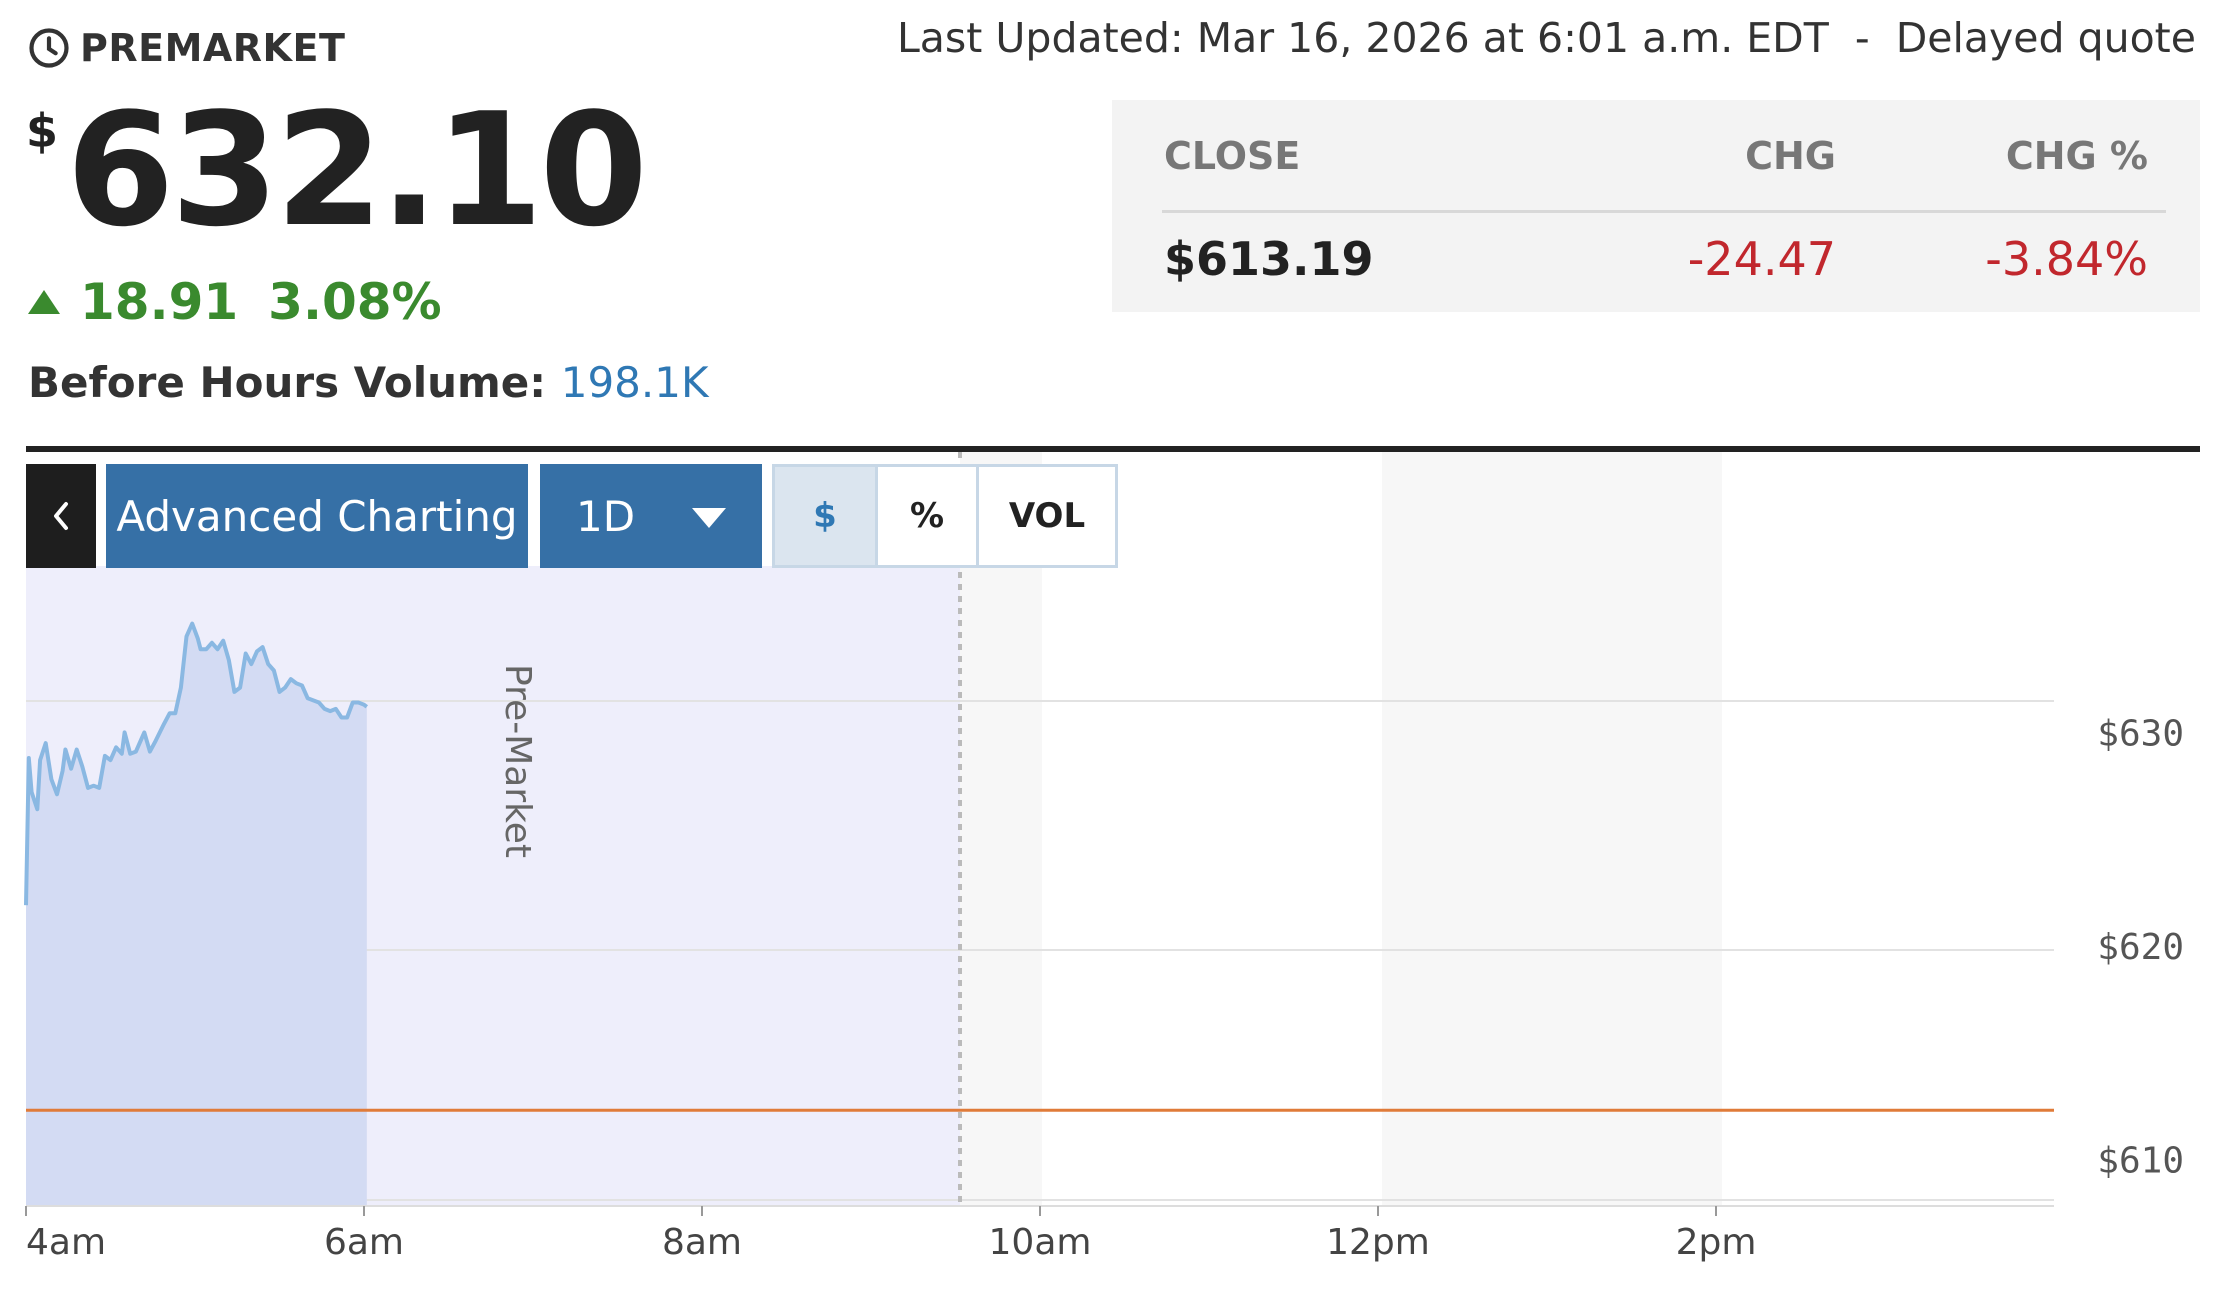 The width and height of the screenshot is (2216, 1294). What do you see at coordinates (2140, 734) in the screenshot?
I see `y-tick-label: $630` at bounding box center [2140, 734].